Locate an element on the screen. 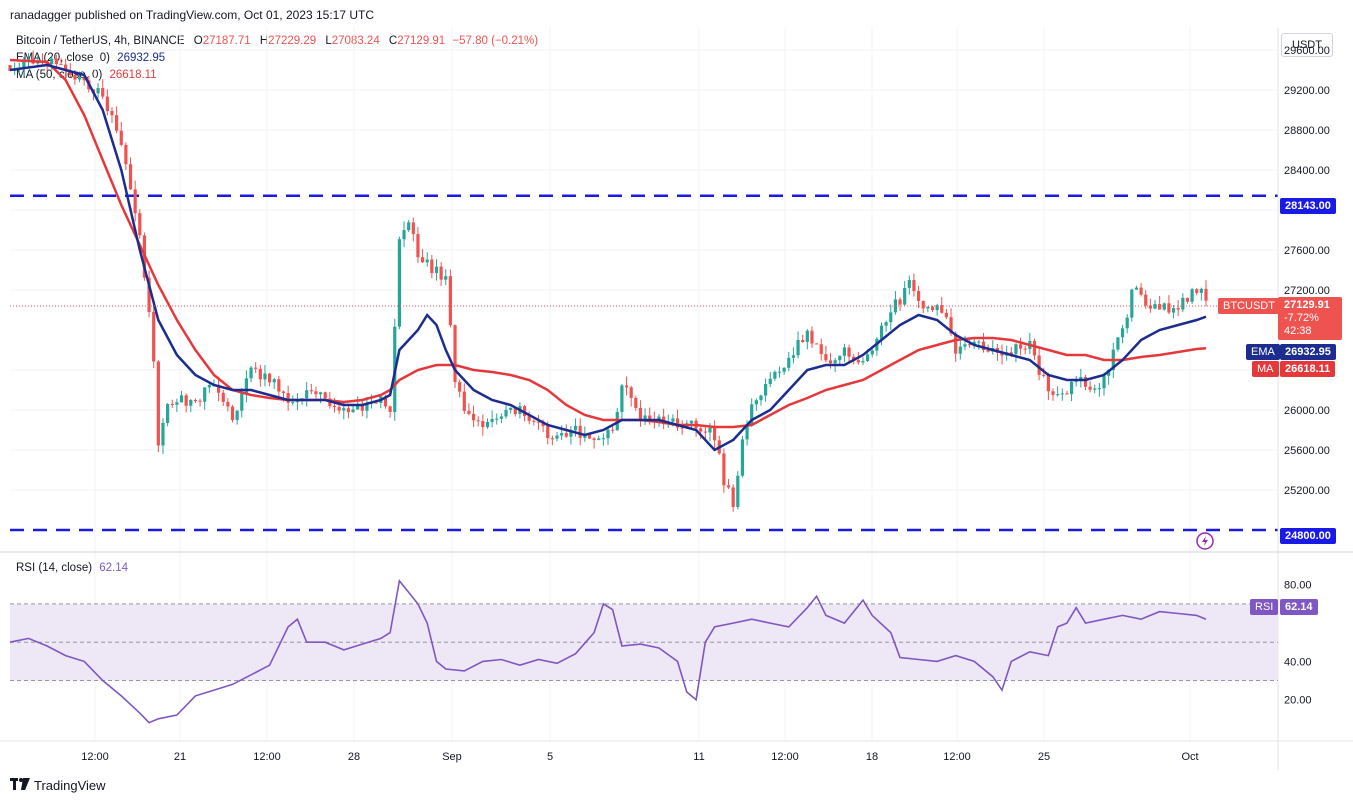  price-tick-label: 28800.00 is located at coordinates (1307, 131).